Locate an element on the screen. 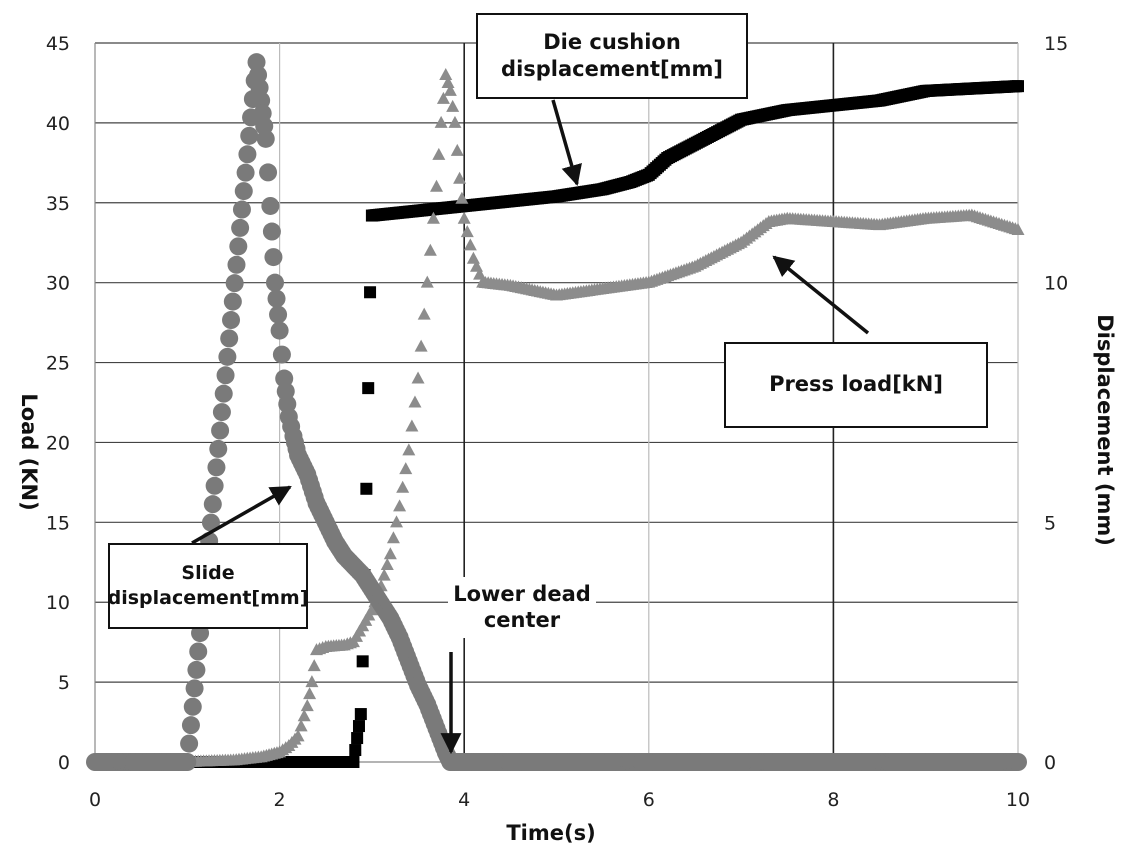 This screenshot has width=1125, height=857. y-left-tick-label: 20 is located at coordinates (58, 443).